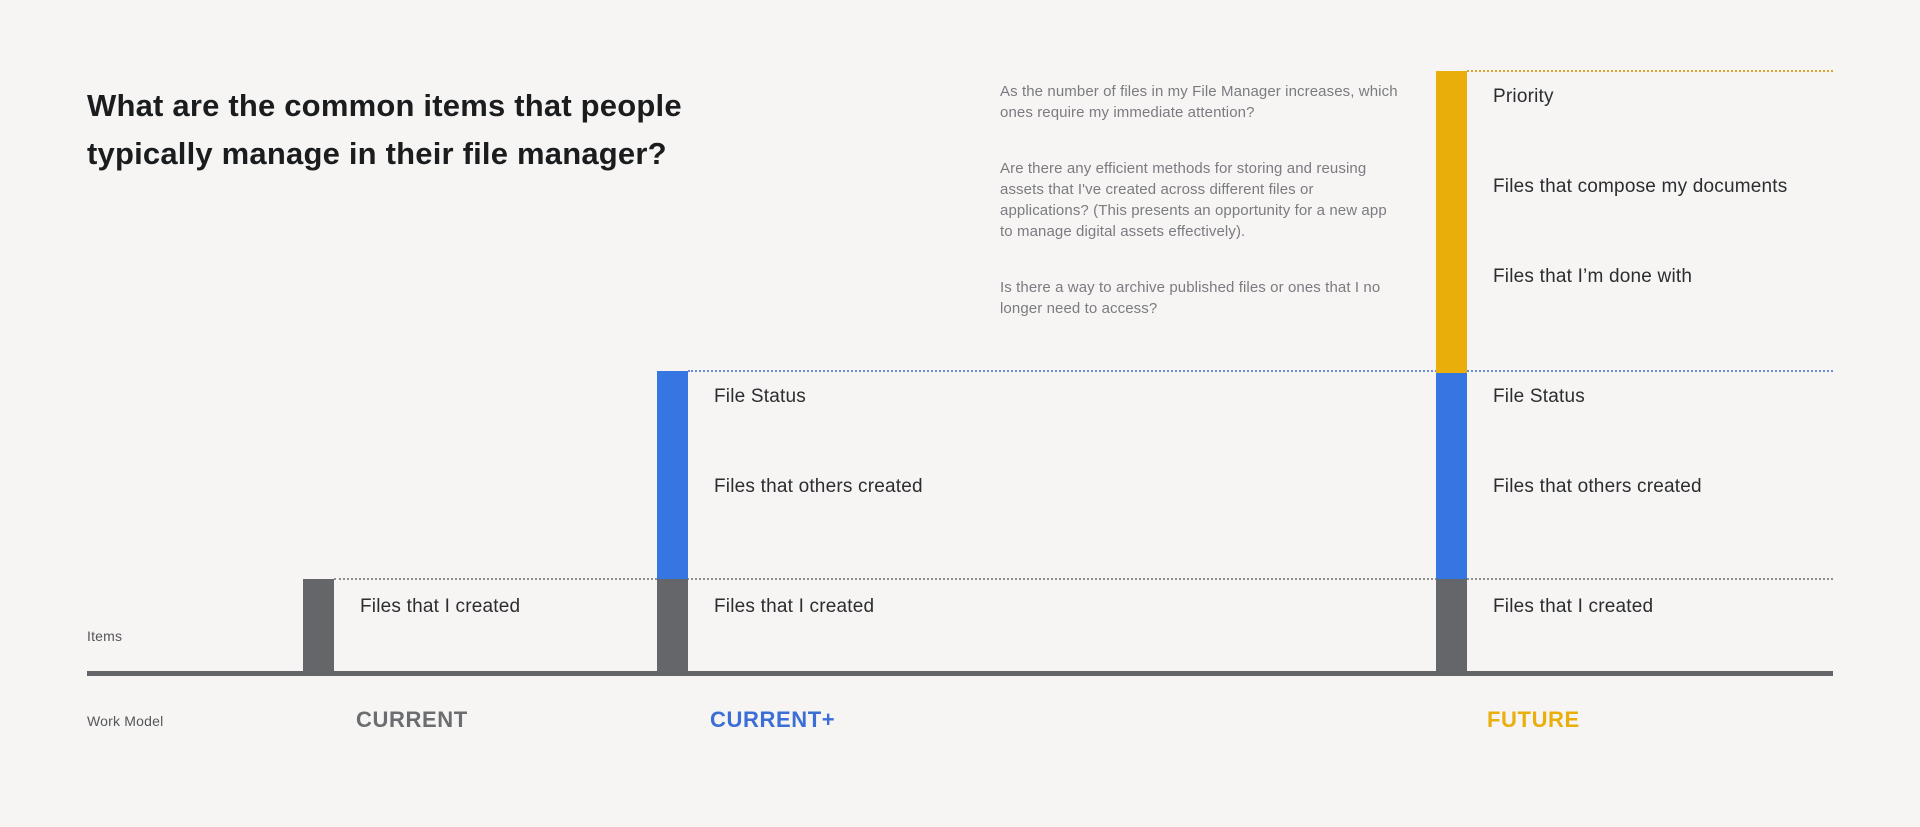 The image size is (1920, 827). Describe the element at coordinates (1533, 719) in the screenshot. I see `column-label-future: FUTURE` at that location.